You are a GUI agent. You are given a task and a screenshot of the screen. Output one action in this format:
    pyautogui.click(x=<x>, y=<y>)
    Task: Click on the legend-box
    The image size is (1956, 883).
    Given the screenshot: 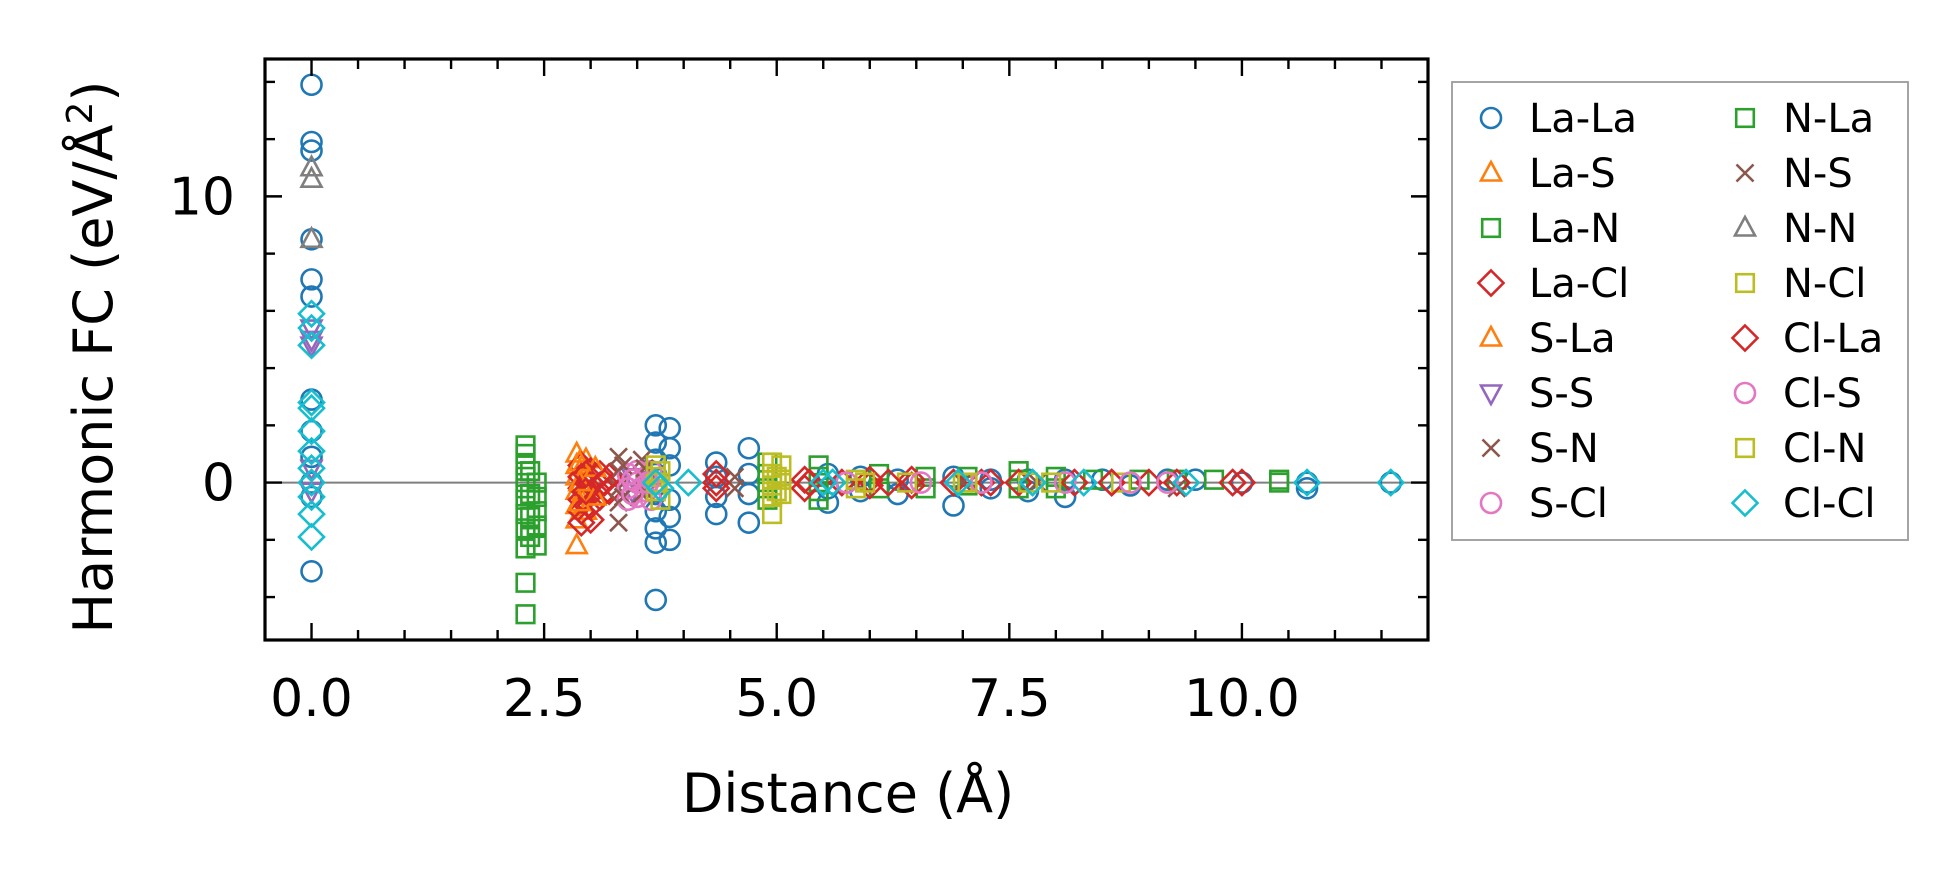 What is the action you would take?
    pyautogui.click(x=1680, y=311)
    